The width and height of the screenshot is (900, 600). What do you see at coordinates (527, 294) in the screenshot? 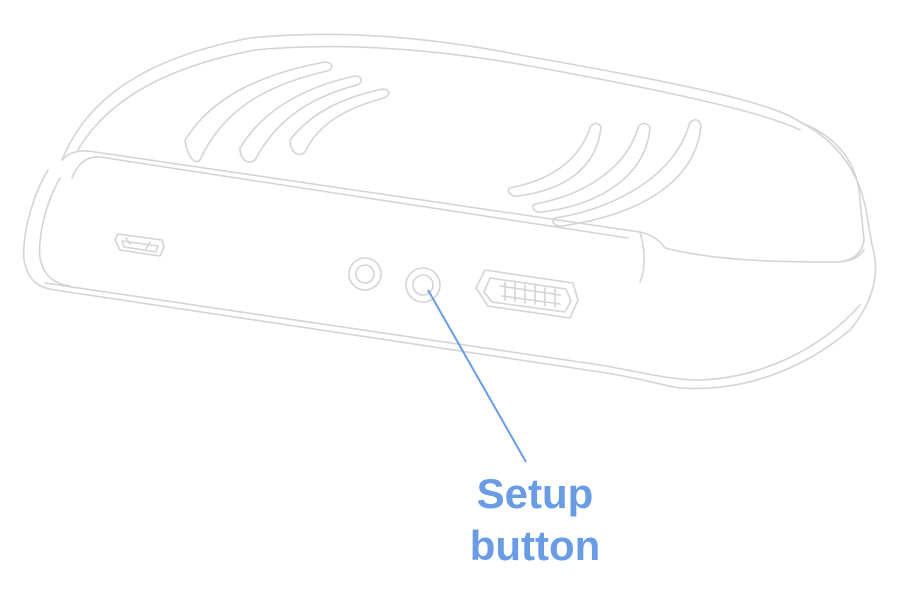
I see `hdmi-port` at bounding box center [527, 294].